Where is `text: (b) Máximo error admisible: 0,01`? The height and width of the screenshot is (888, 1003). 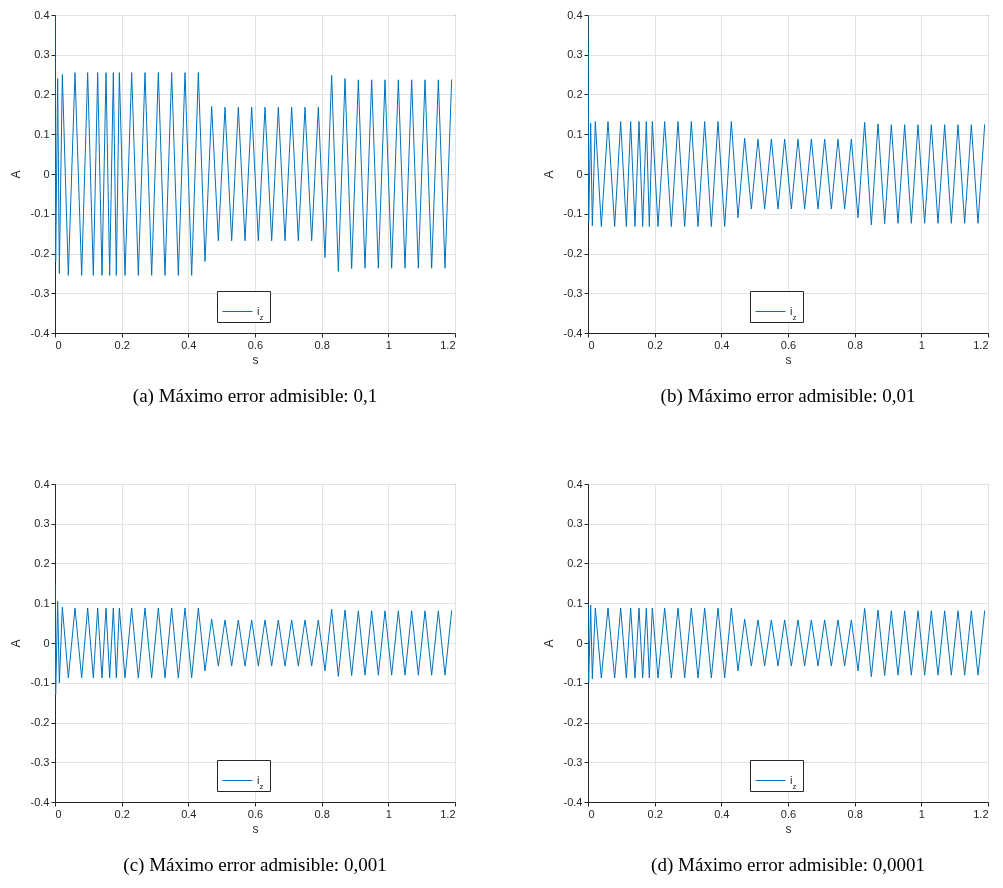
text: (b) Máximo error admisible: 0,01 is located at coordinates (788, 396).